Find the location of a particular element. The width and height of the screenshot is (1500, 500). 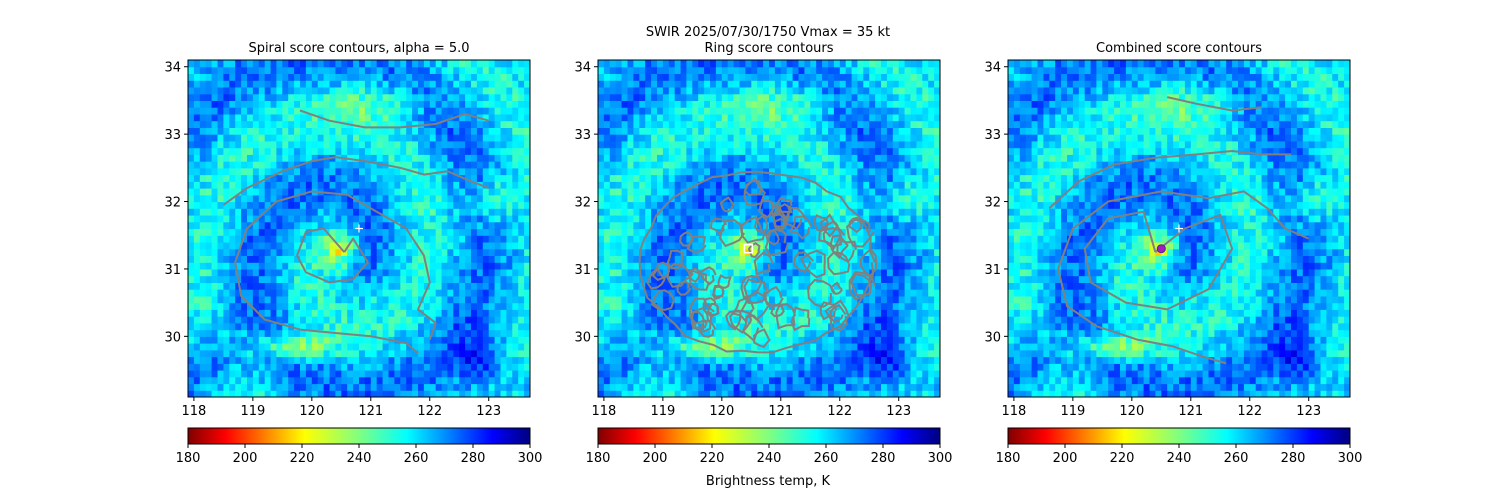

ring-contour-outer is located at coordinates (757, 262).